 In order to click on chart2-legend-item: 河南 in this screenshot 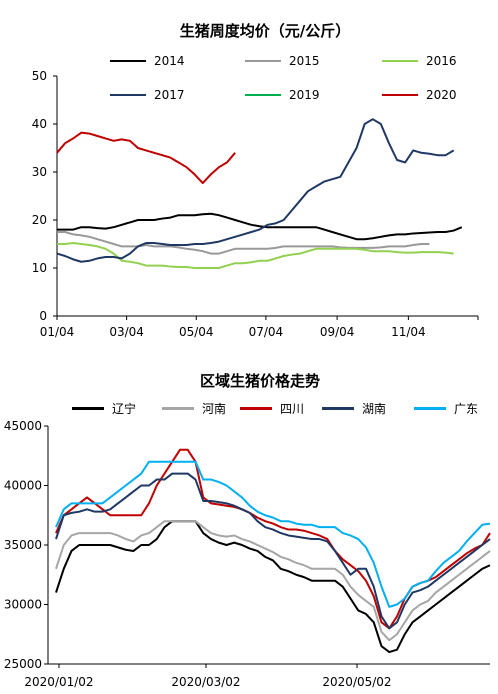, I will do `click(194, 408)`.